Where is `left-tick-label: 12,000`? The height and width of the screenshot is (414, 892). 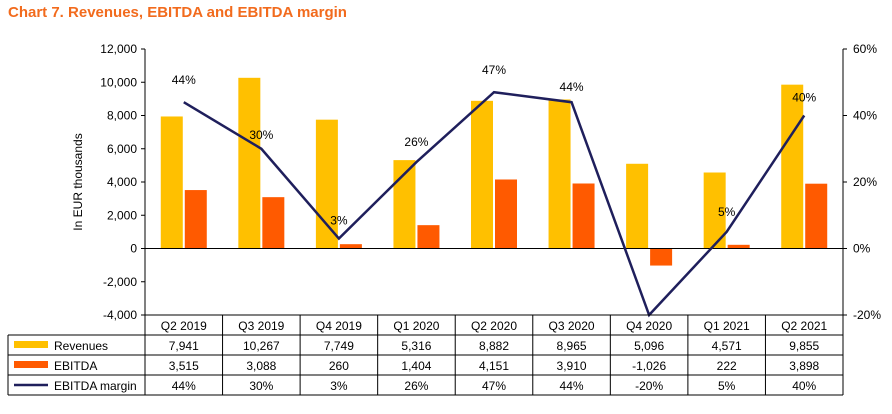
left-tick-label: 12,000 is located at coordinates (118, 49).